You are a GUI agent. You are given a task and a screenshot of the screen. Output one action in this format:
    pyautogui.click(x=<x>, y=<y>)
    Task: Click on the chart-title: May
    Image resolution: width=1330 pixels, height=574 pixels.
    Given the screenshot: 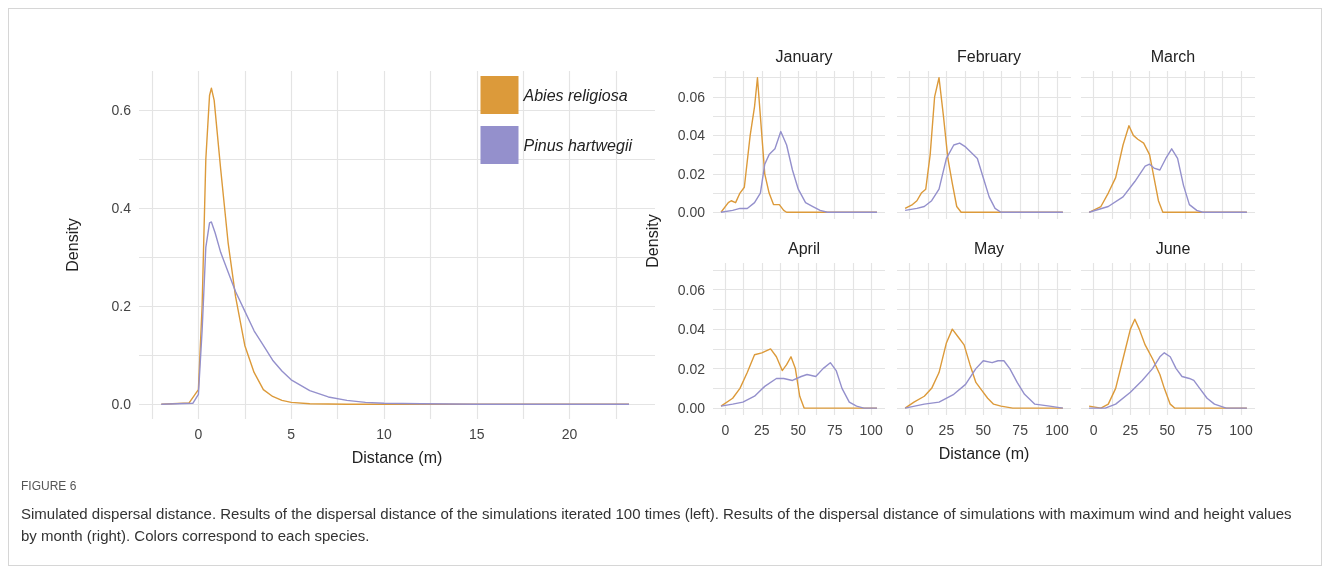 What is the action you would take?
    pyautogui.click(x=989, y=248)
    